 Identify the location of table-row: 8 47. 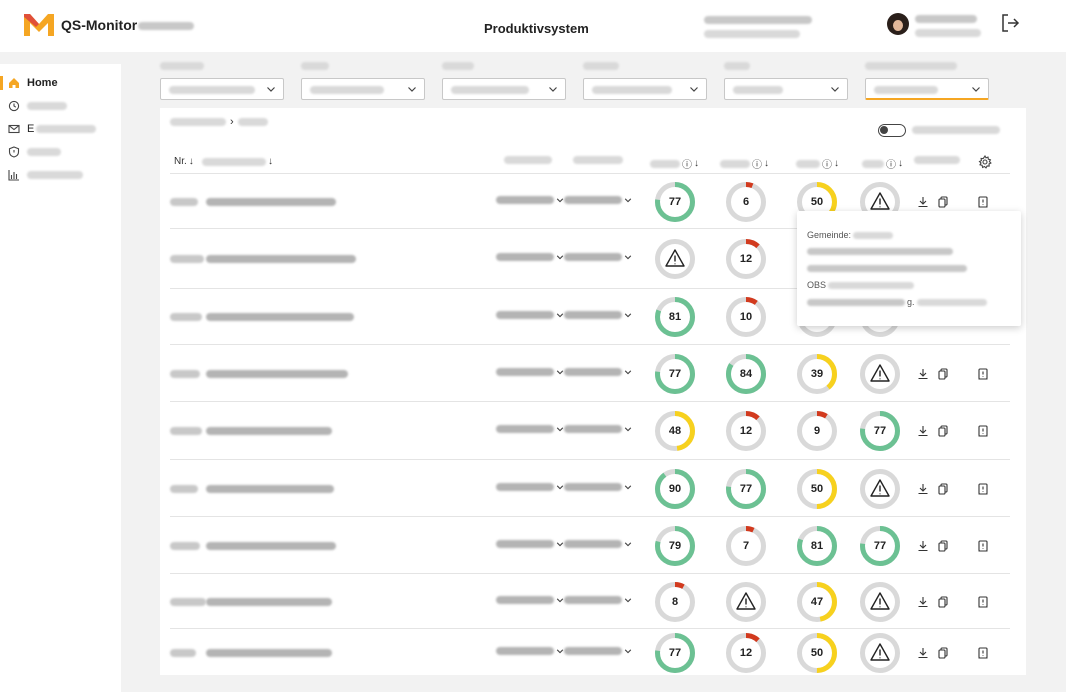
(590, 600).